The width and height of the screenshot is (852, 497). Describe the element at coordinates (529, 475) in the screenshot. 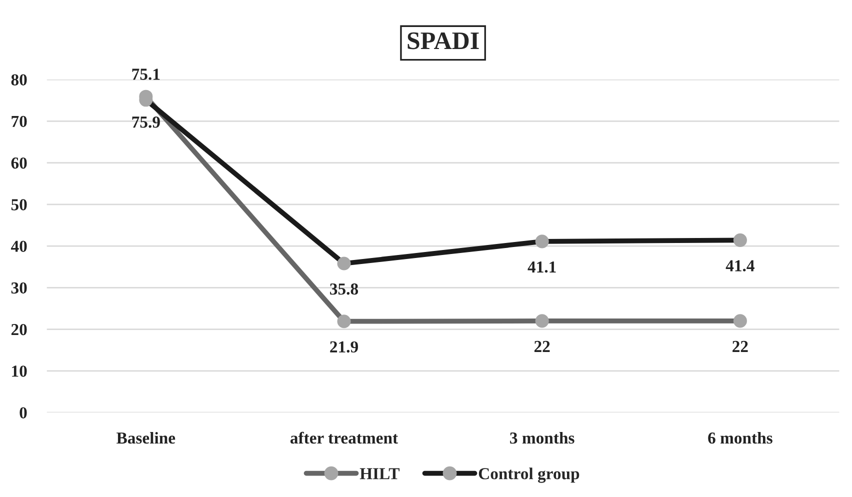

I see `legend-label: Control group` at that location.